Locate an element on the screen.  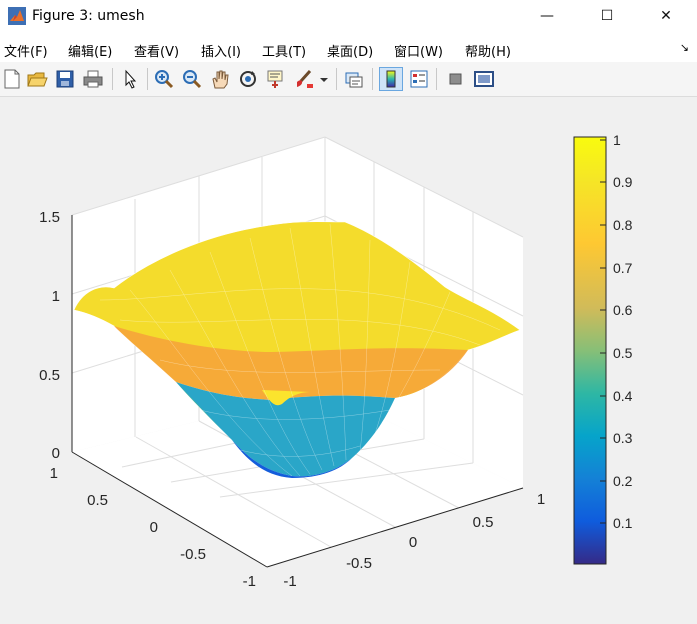
colorbar-tick-labels: 1 0.9 0.8 0.7 0.6 0.5 0.4 0.3 0.2 0.1 is located at coordinates (623, 331).